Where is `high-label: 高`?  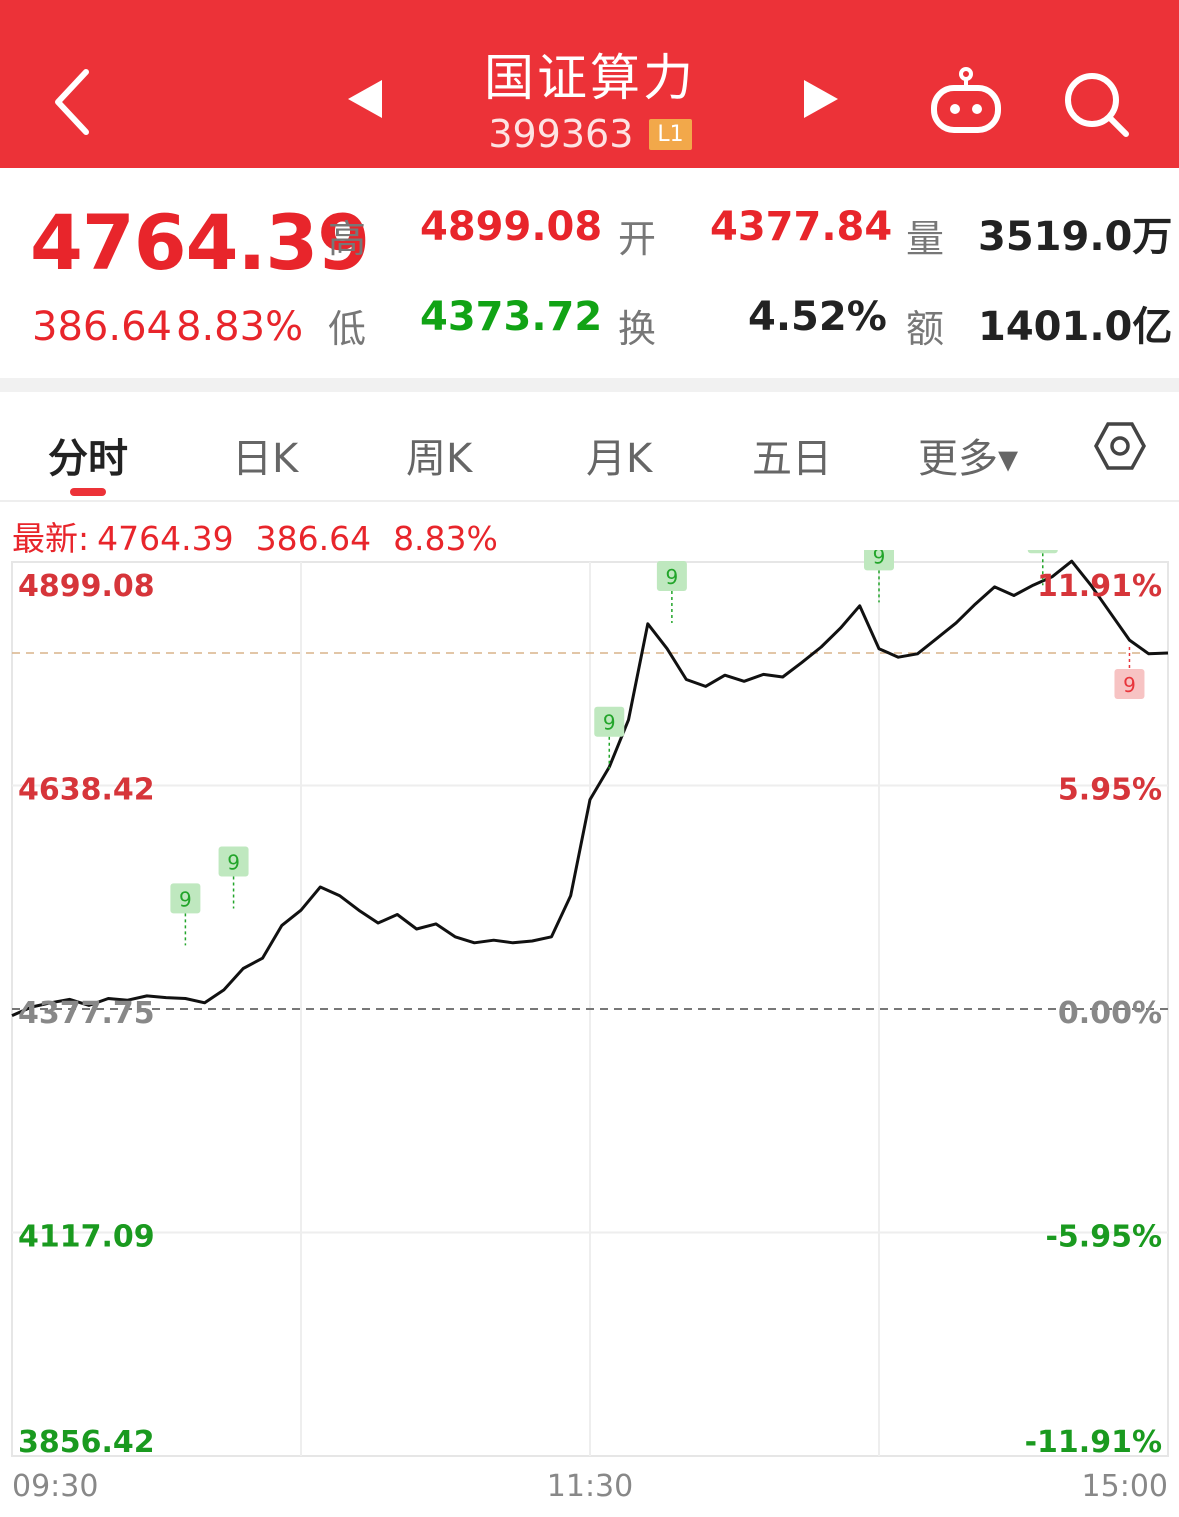 high-label: 高 is located at coordinates (347, 239).